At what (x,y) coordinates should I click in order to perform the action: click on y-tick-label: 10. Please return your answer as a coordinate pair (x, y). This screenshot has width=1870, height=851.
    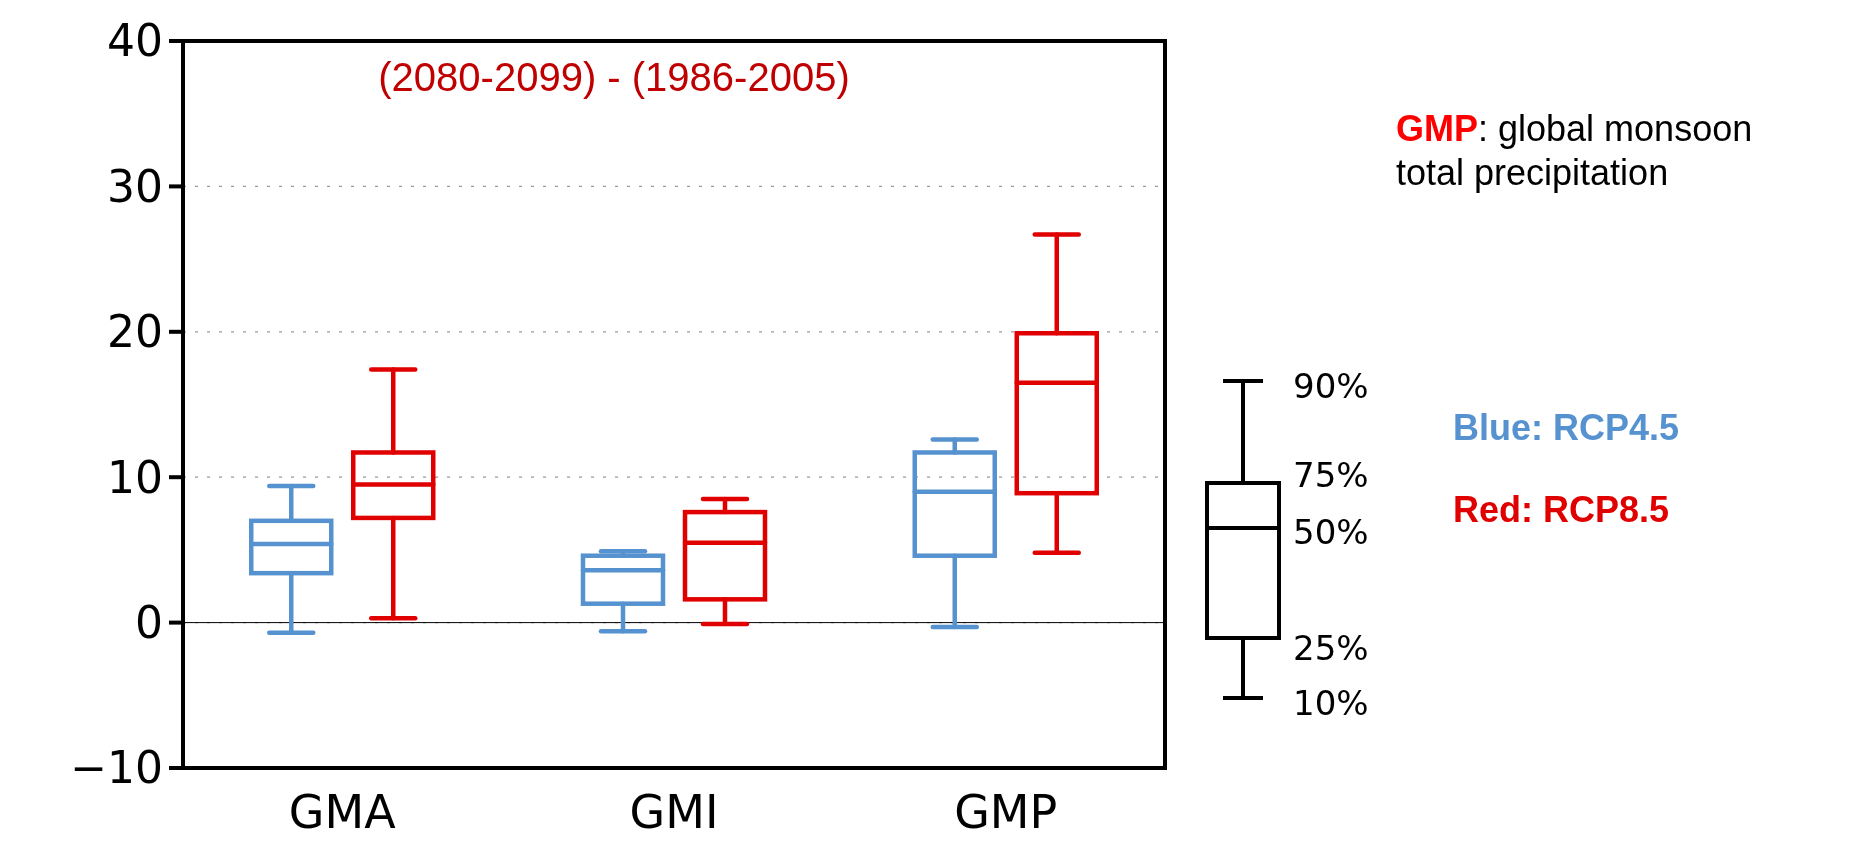
    Looking at the image, I should click on (135, 477).